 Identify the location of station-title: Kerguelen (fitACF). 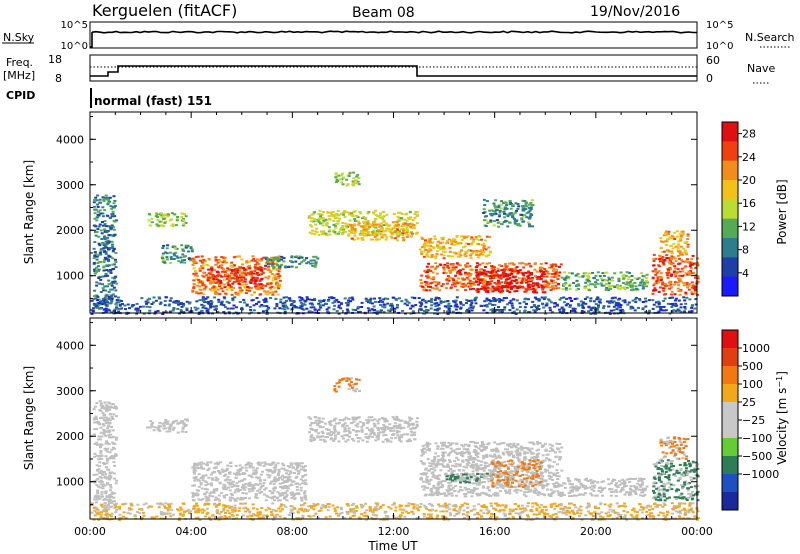
(164, 10).